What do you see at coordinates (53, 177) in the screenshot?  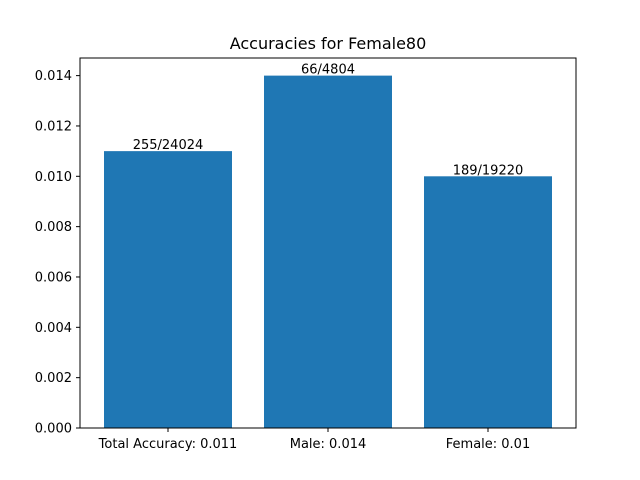 I see `y-tick-label: 0.010` at bounding box center [53, 177].